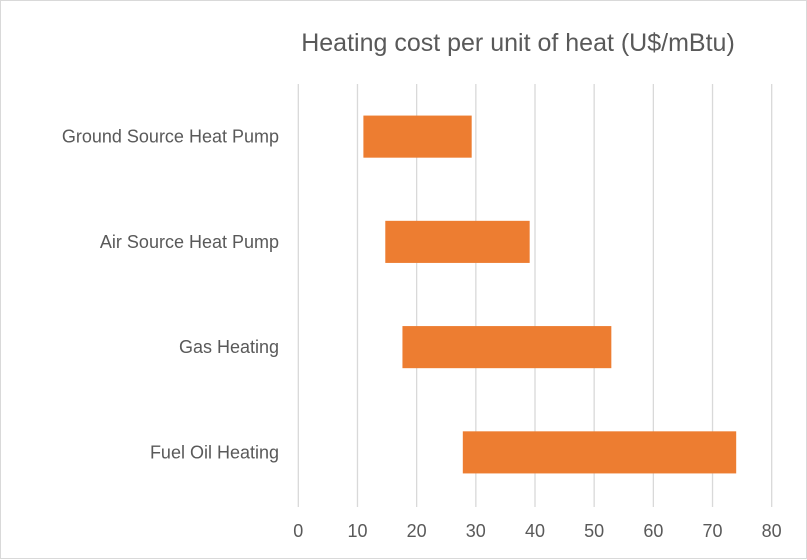  Describe the element at coordinates (476, 531) in the screenshot. I see `x-tick-label: 30` at that location.